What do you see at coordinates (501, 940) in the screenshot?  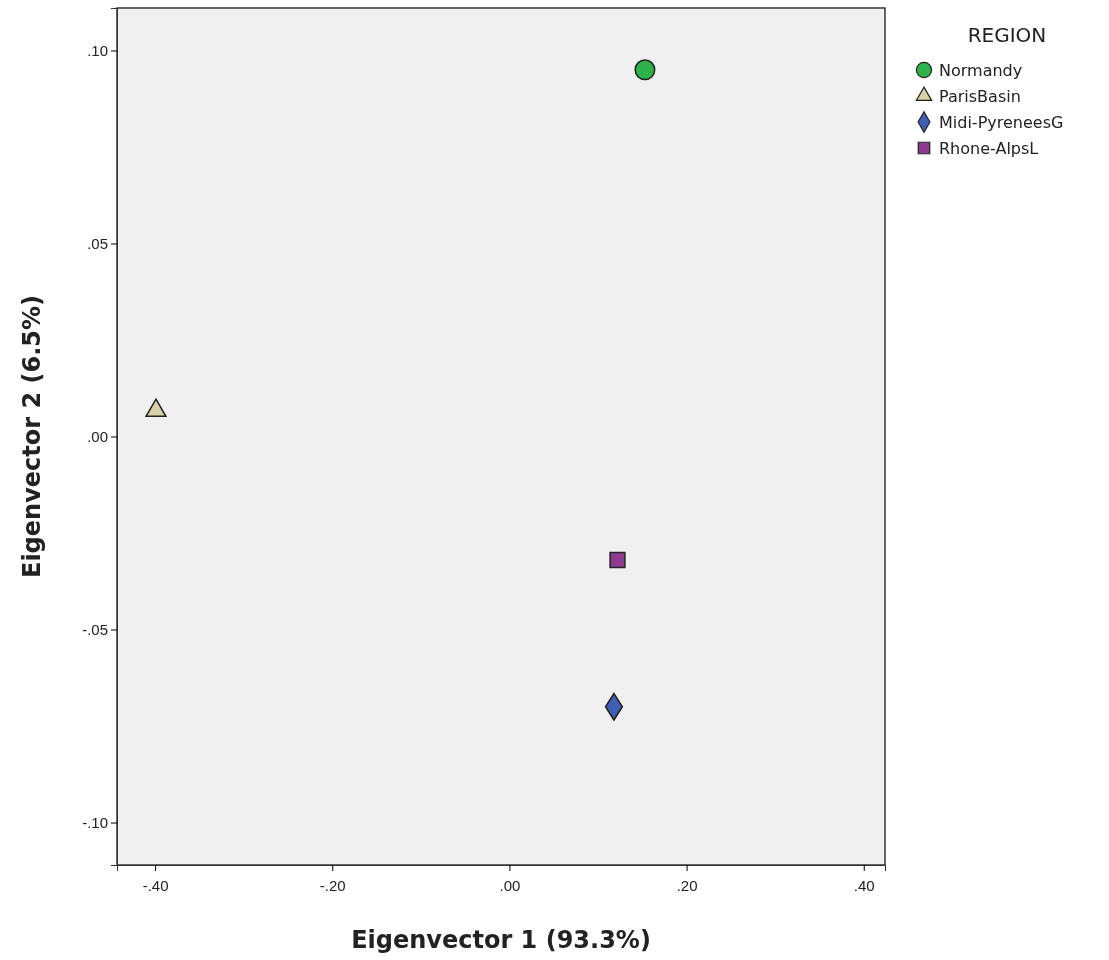 I see `x-axis-title: Eigenvector 1 (93.3%)` at bounding box center [501, 940].